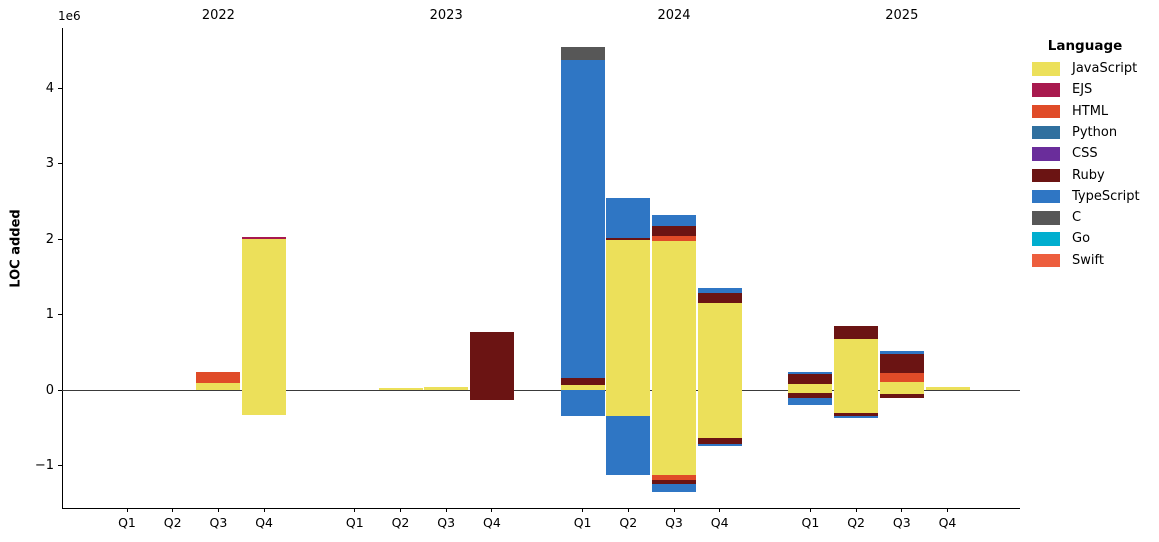 The height and width of the screenshot is (542, 1159). I want to click on legend-title: Language, so click(1085, 46).